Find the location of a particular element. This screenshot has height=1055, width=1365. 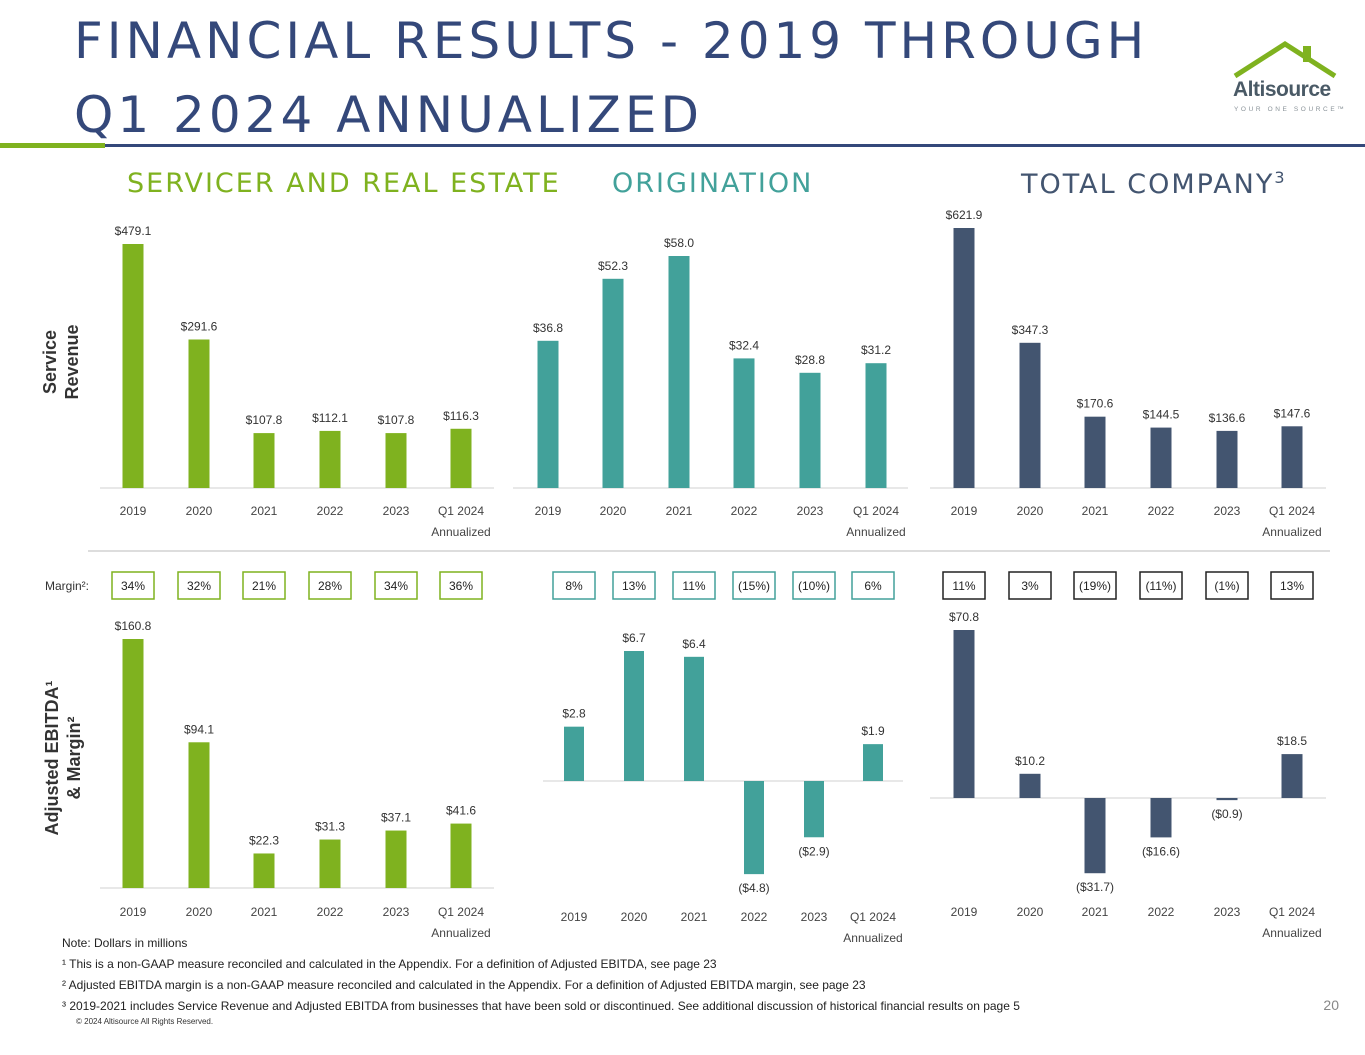

margin-value: (1%) is located at coordinates (1226, 586).